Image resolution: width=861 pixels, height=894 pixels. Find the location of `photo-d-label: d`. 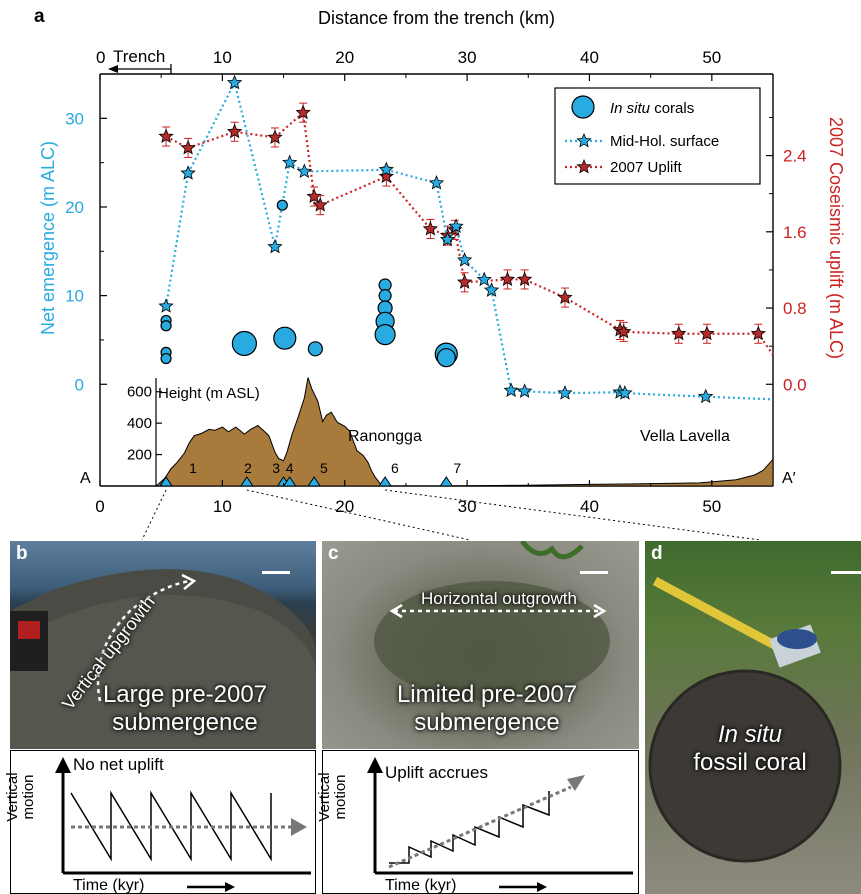

photo-d-label: d is located at coordinates (657, 553).